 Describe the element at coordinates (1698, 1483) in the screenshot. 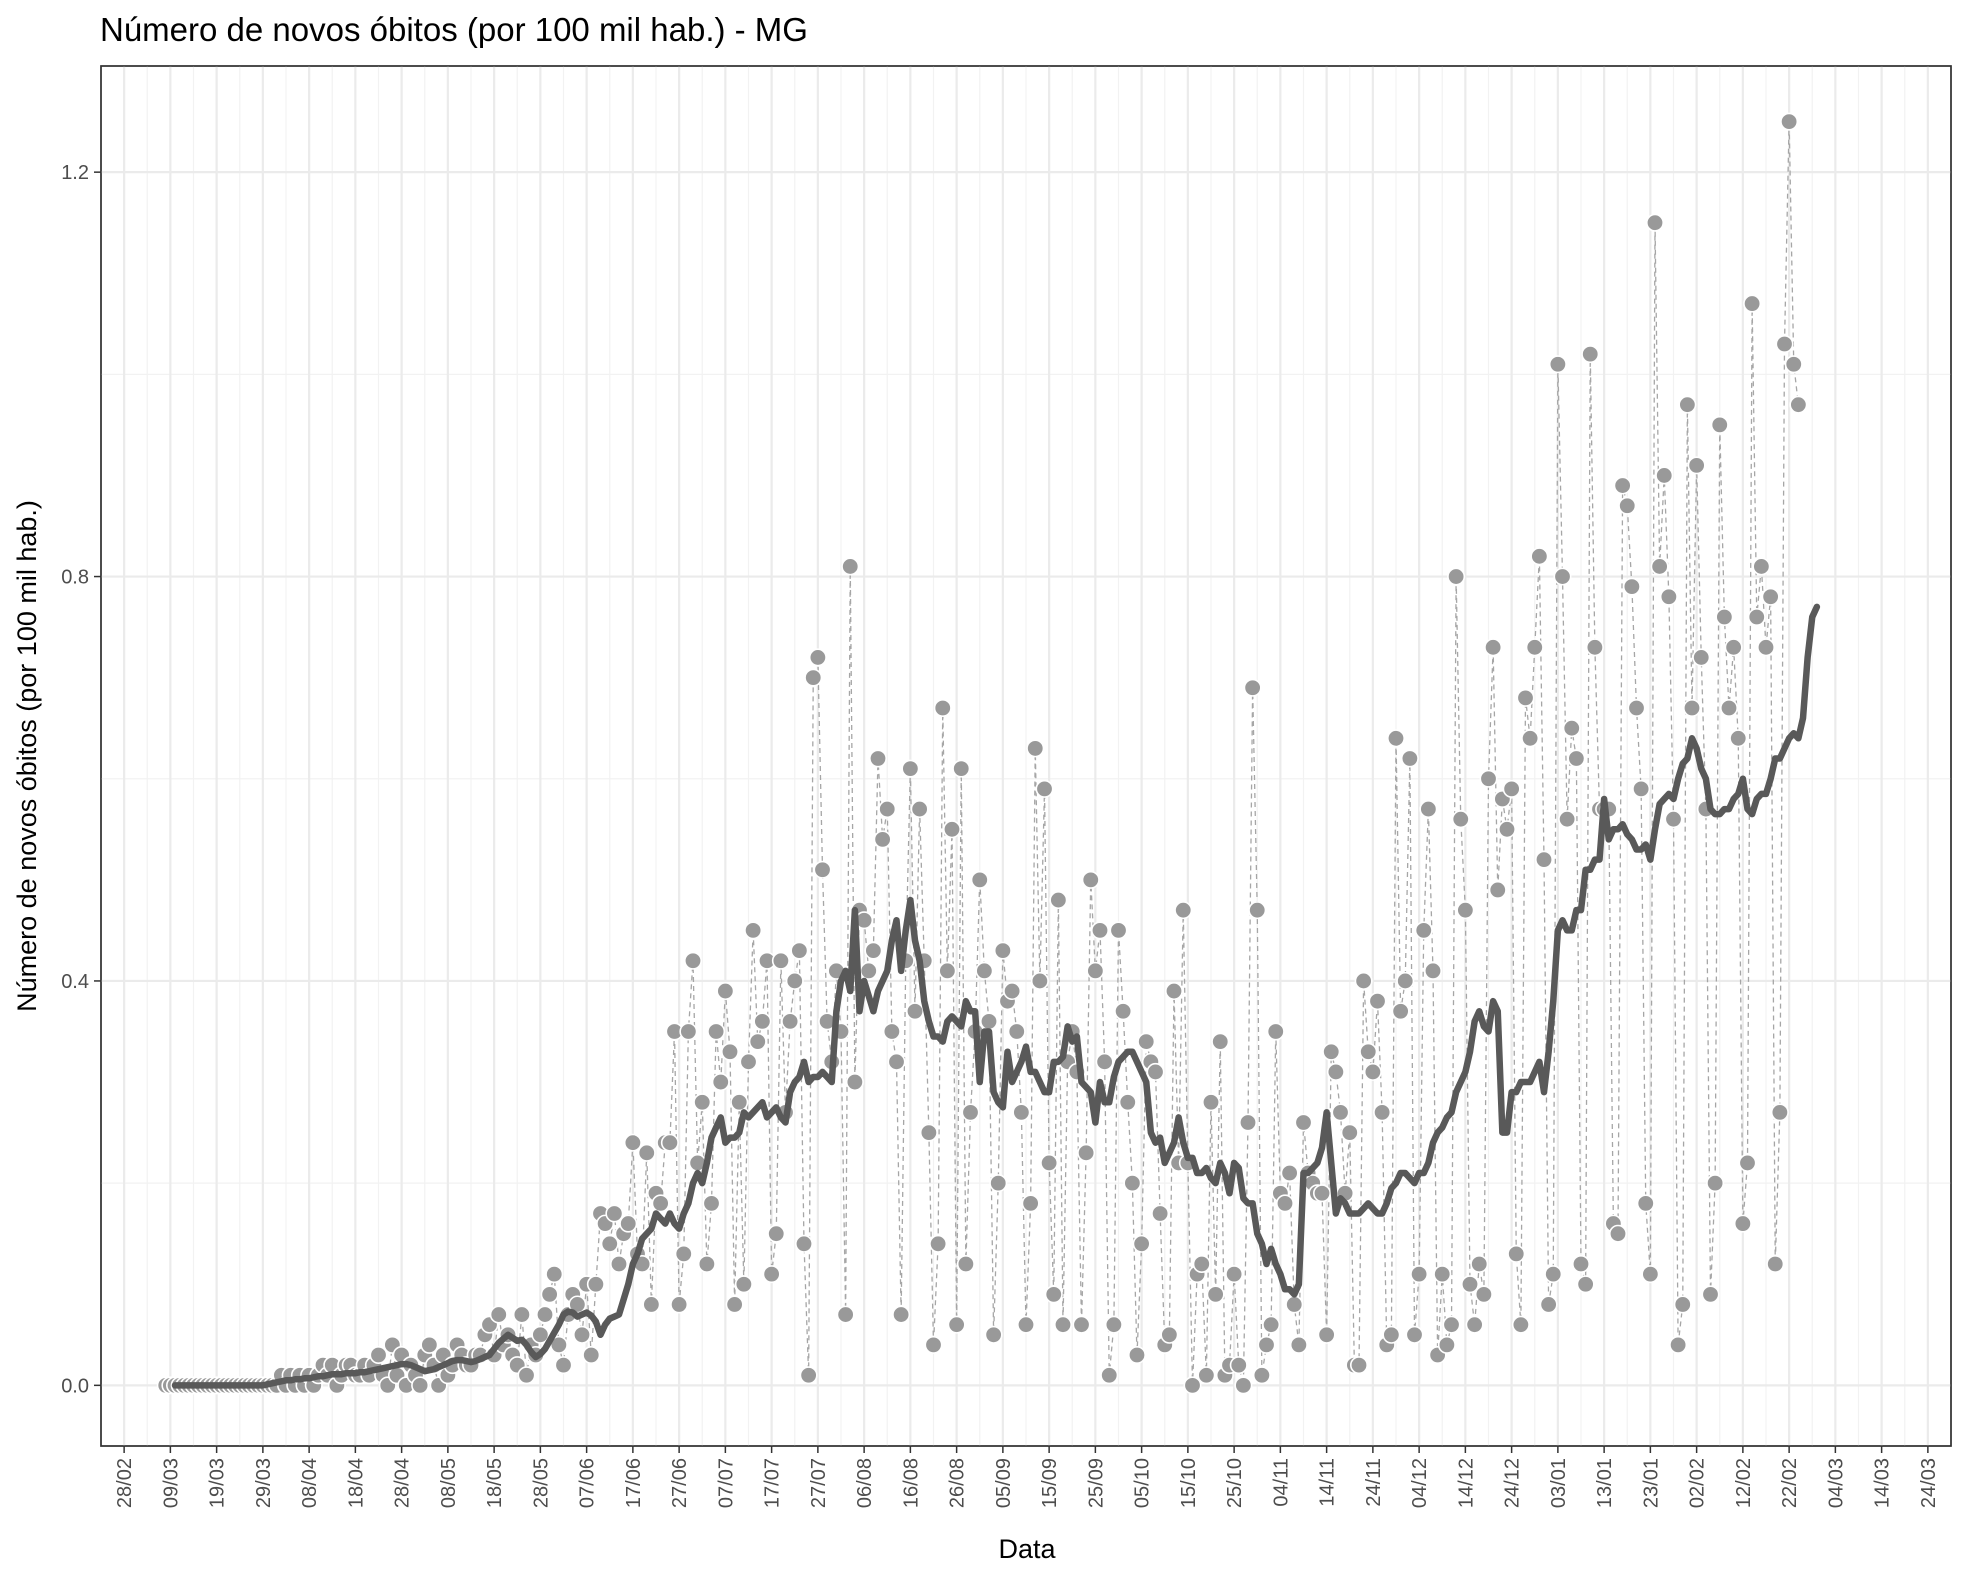

I see `x-tick-label: 02/02` at that location.